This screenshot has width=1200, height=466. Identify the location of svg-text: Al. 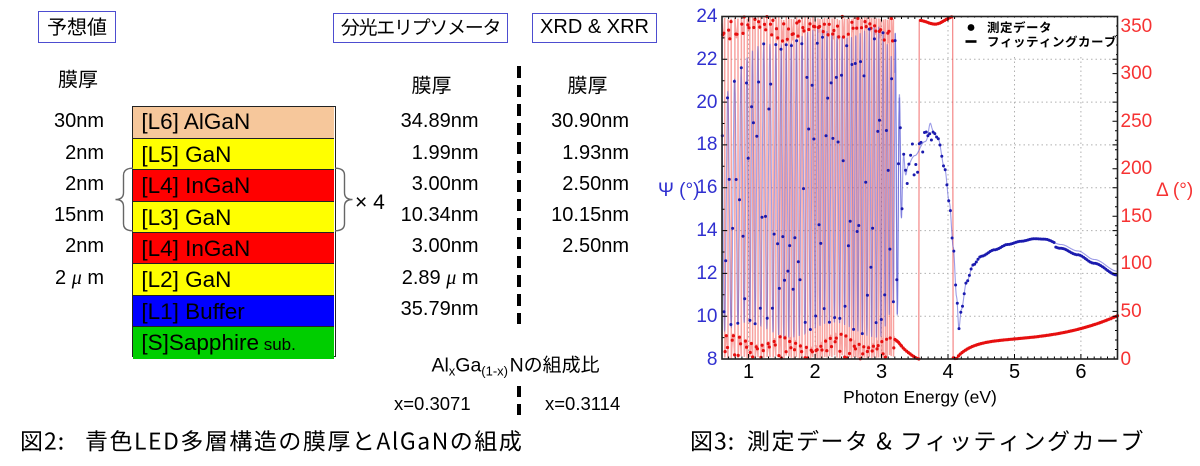
(440, 366).